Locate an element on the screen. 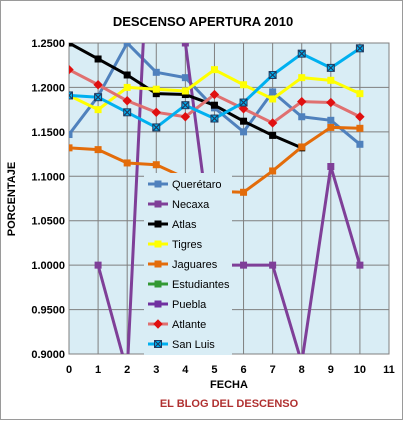  legend-item: Atlante is located at coordinates (177, 325).